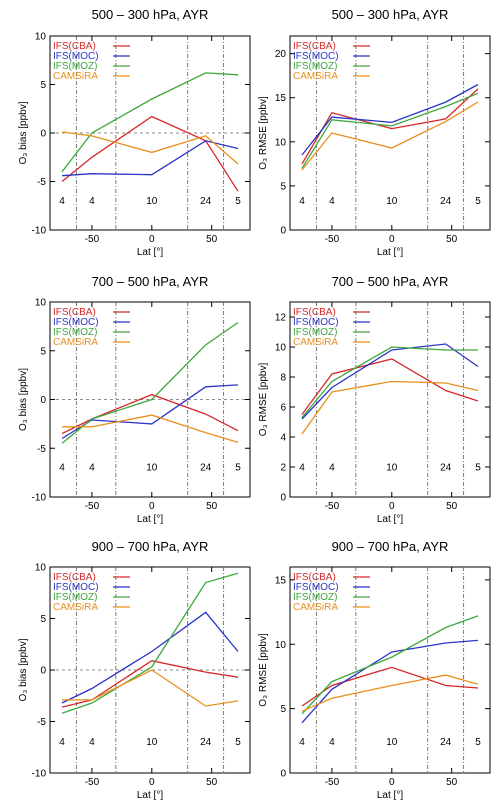 The image size is (500, 810). What do you see at coordinates (283, 468) in the screenshot?
I see `y-tick-label: 2` at bounding box center [283, 468].